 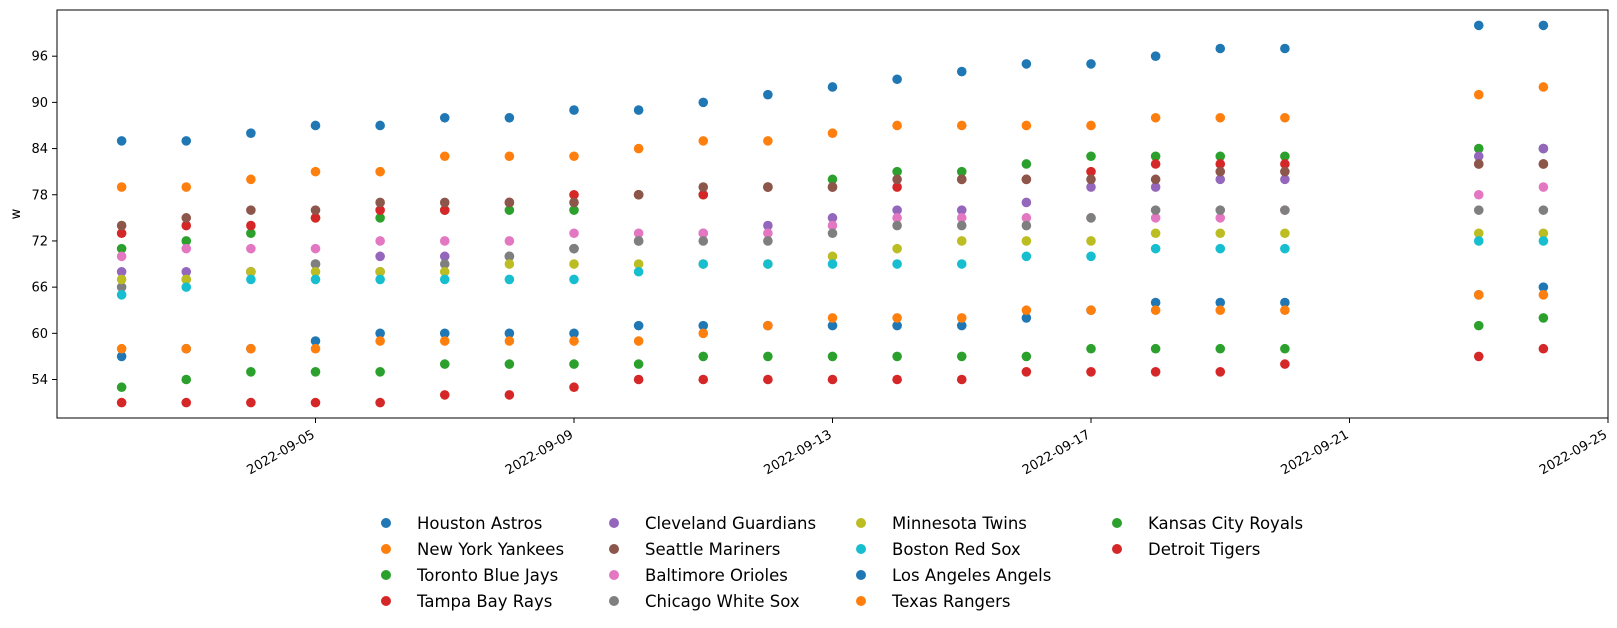 What do you see at coordinates (953, 575) in the screenshot?
I see `legend-item: Los Angeles Angels` at bounding box center [953, 575].